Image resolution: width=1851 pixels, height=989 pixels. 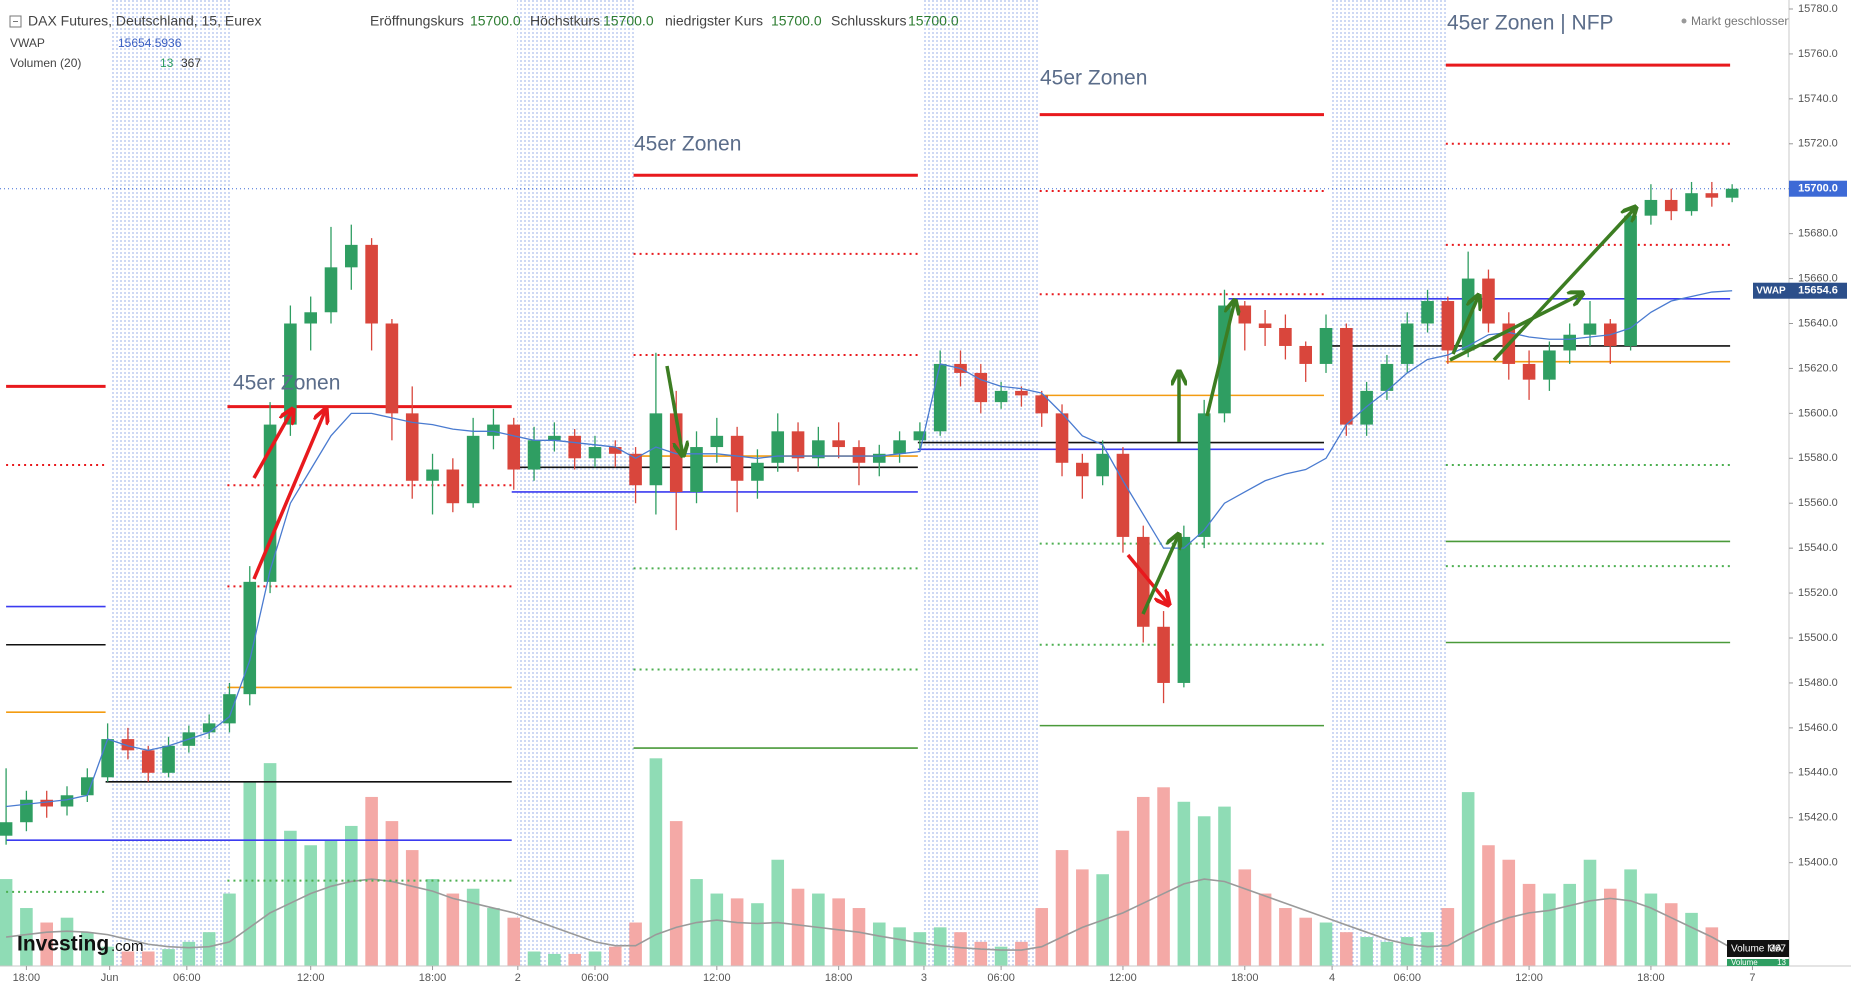 What do you see at coordinates (167, 63) in the screenshot?
I see `volume-legend-value: 13` at bounding box center [167, 63].